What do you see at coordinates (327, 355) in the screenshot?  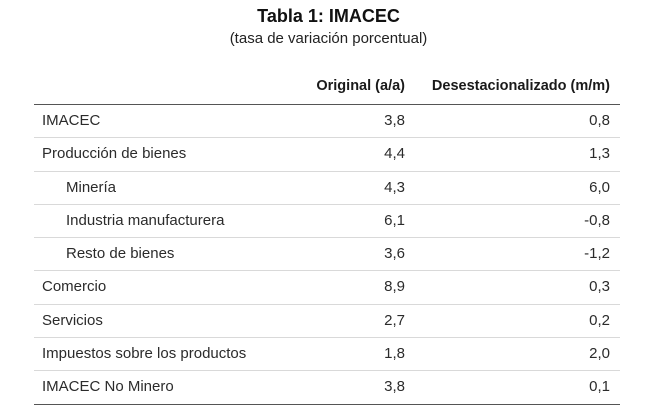 I see `table-row: Impuestos sobre los productos 1,8 2,0` at bounding box center [327, 355].